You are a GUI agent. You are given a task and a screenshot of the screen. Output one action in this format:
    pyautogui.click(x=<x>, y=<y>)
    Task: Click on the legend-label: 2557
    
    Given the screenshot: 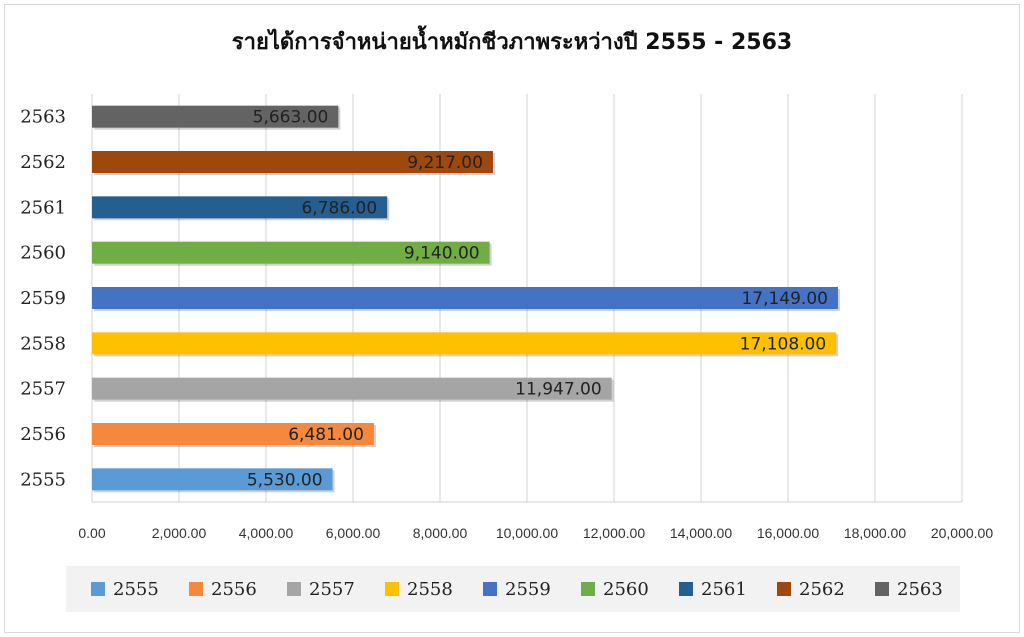 What is the action you would take?
    pyautogui.click(x=332, y=589)
    